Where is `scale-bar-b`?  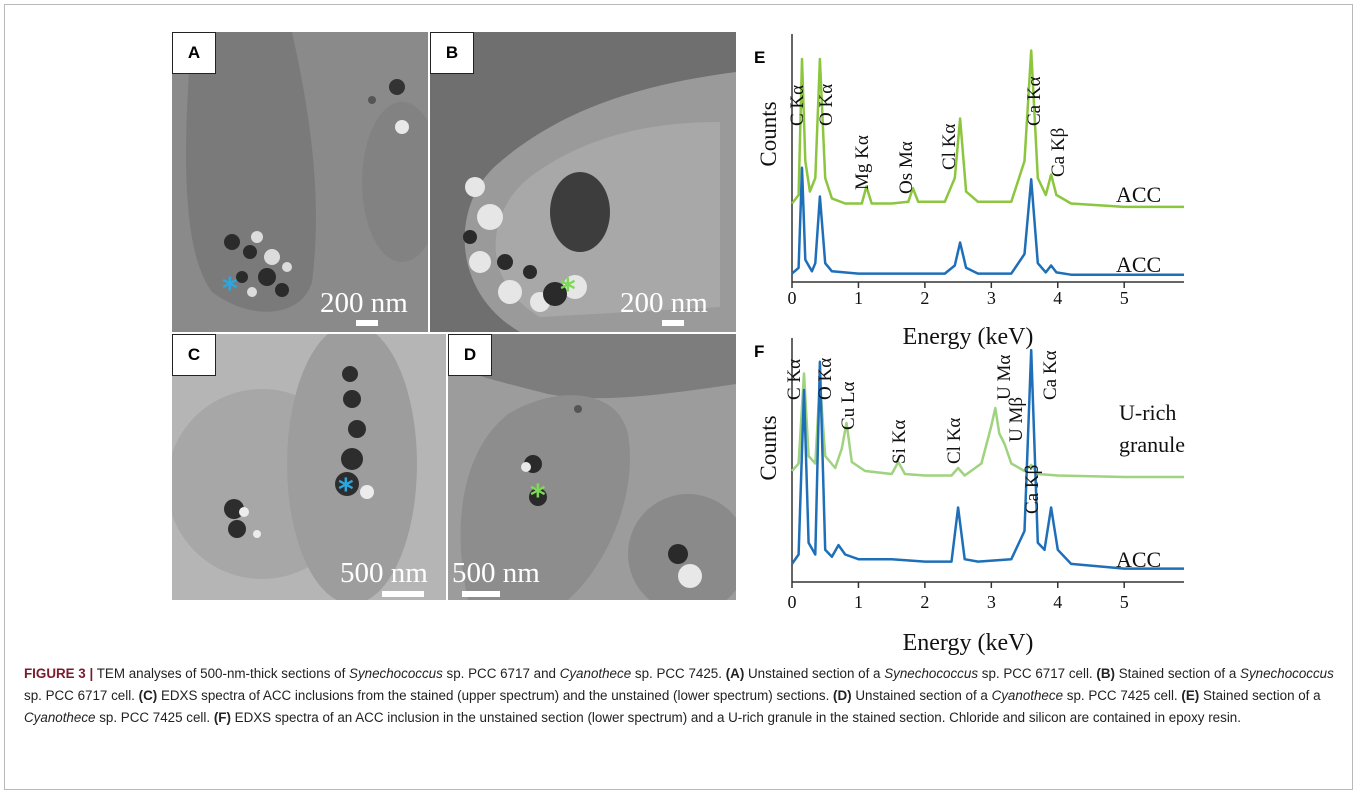 scale-bar-b is located at coordinates (673, 323).